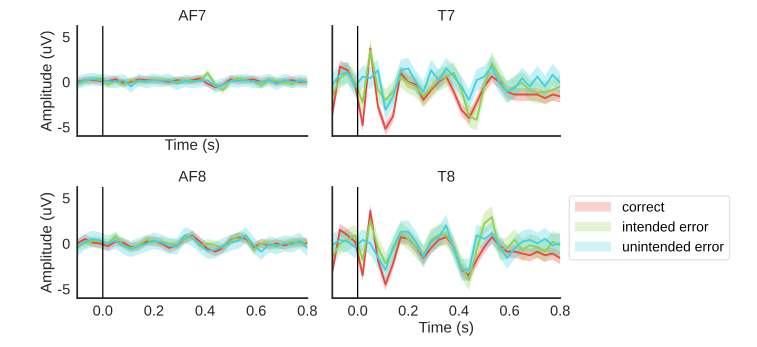 The width and height of the screenshot is (757, 347). Describe the element at coordinates (643, 207) in the screenshot. I see `legend-label: correct` at that location.